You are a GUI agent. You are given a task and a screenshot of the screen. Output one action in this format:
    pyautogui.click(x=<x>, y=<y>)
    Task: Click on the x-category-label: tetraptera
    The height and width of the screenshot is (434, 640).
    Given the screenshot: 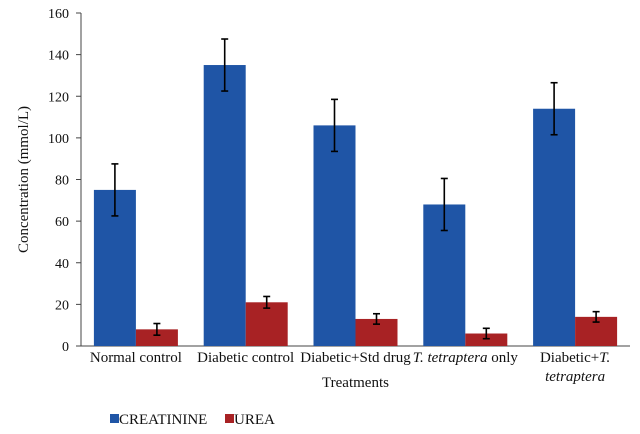 What is the action you would take?
    pyautogui.click(x=575, y=377)
    